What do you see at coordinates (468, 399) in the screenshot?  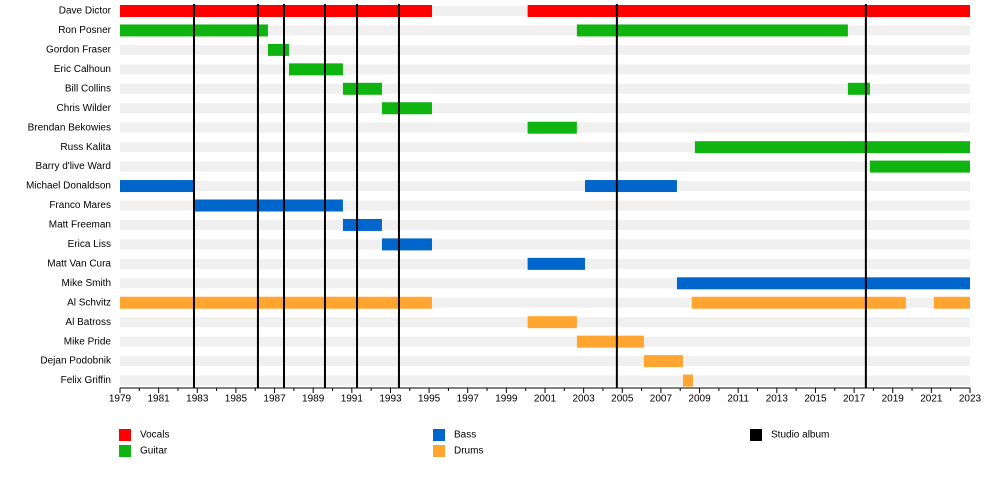 I see `x-tick-label: 1997` at bounding box center [468, 399].